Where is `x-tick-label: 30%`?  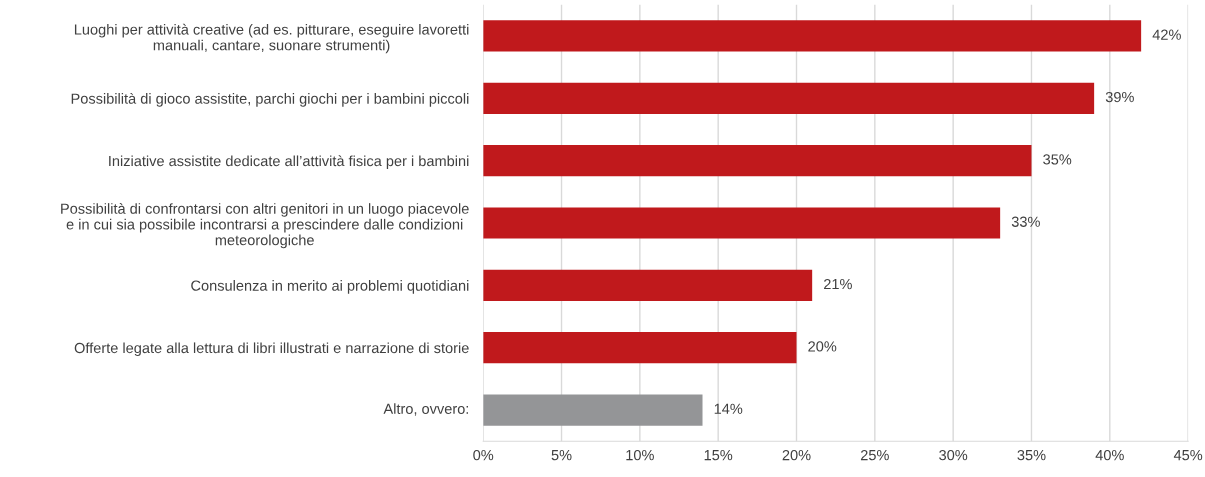 x-tick-label: 30% is located at coordinates (953, 455).